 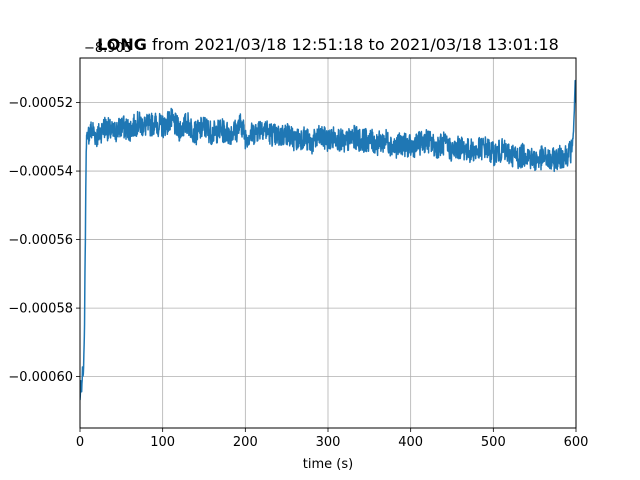 I want to click on x-axis-ticks: 0 100 200 300 400 500 600, so click(x=332, y=439).